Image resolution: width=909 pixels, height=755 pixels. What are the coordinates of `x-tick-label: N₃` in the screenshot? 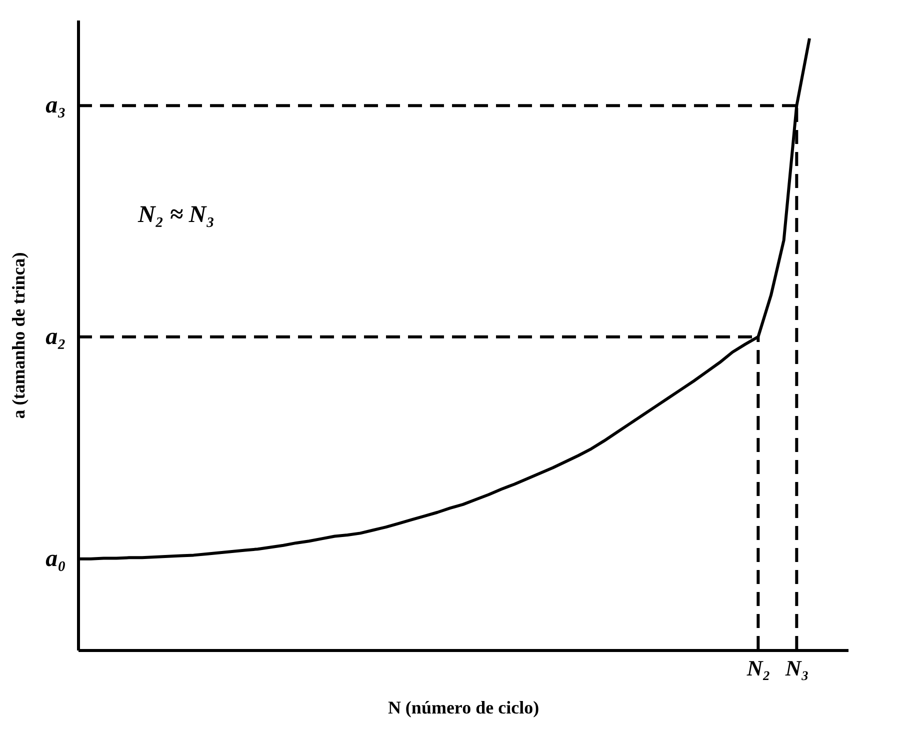 It's located at (796, 668).